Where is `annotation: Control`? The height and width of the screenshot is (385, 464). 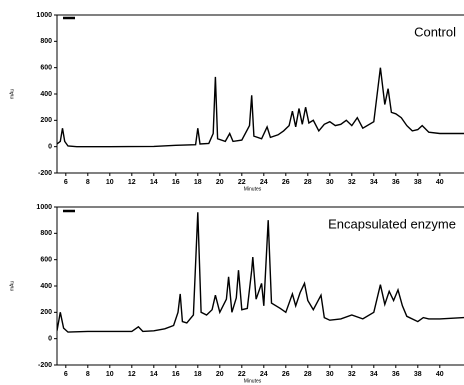 annotation: Control is located at coordinates (435, 31).